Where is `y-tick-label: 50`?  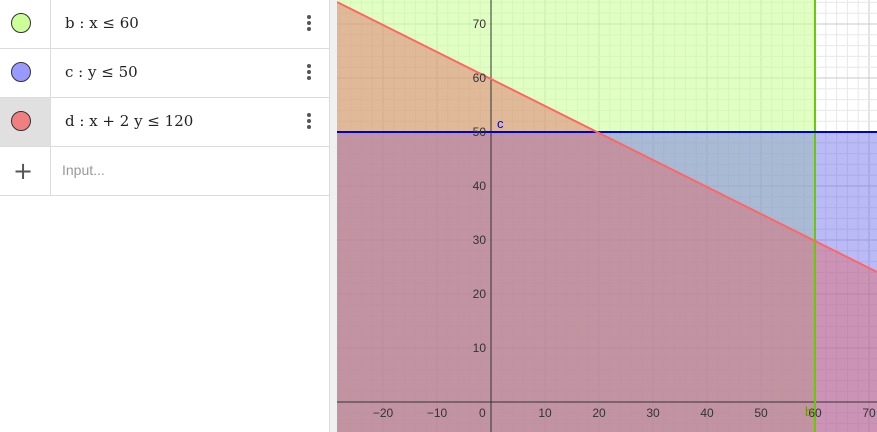
y-tick-label: 50 is located at coordinates (480, 132).